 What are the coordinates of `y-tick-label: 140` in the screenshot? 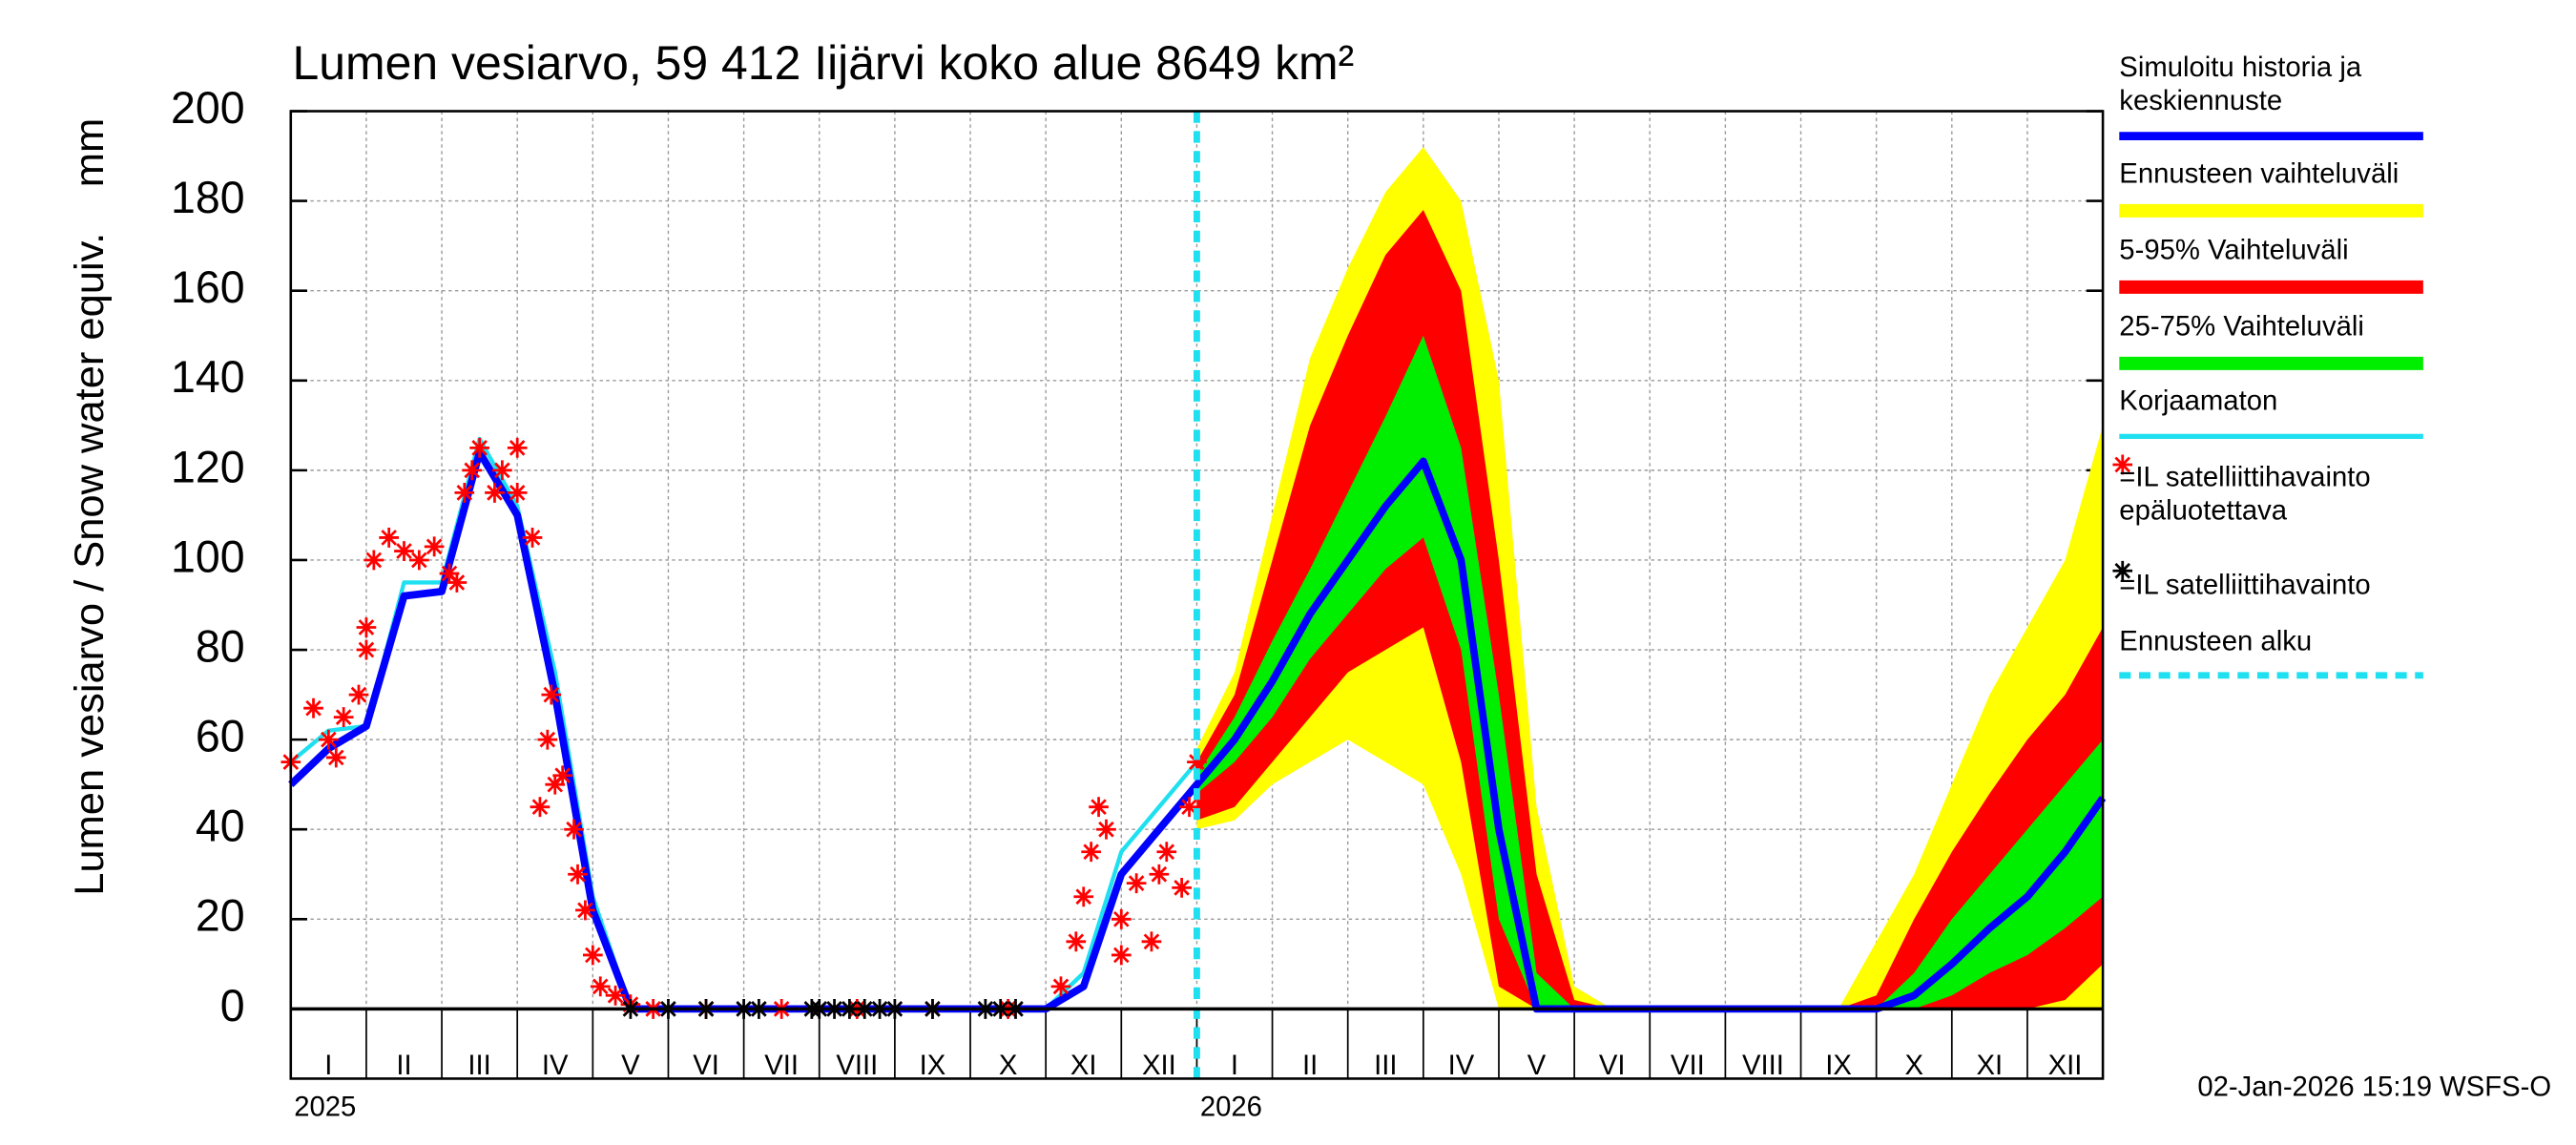 It's located at (208, 377).